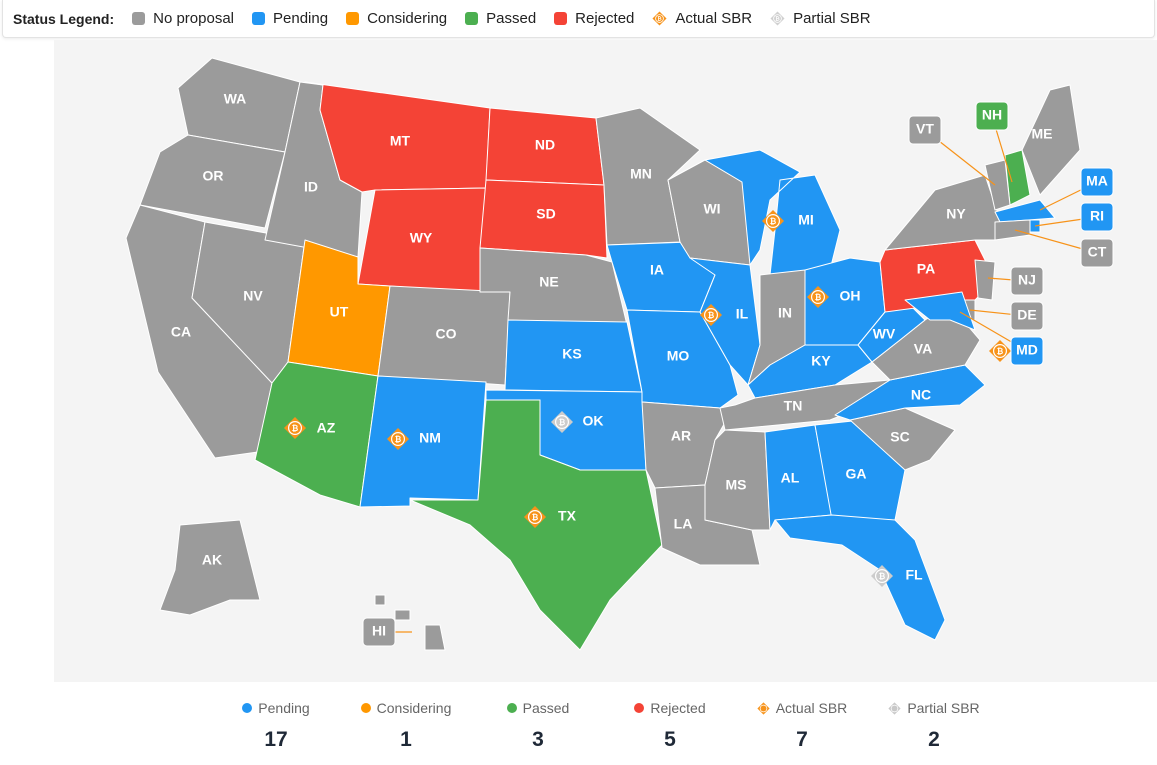  Describe the element at coordinates (276, 726) in the screenshot. I see `stat-pending: Pending 17` at that location.